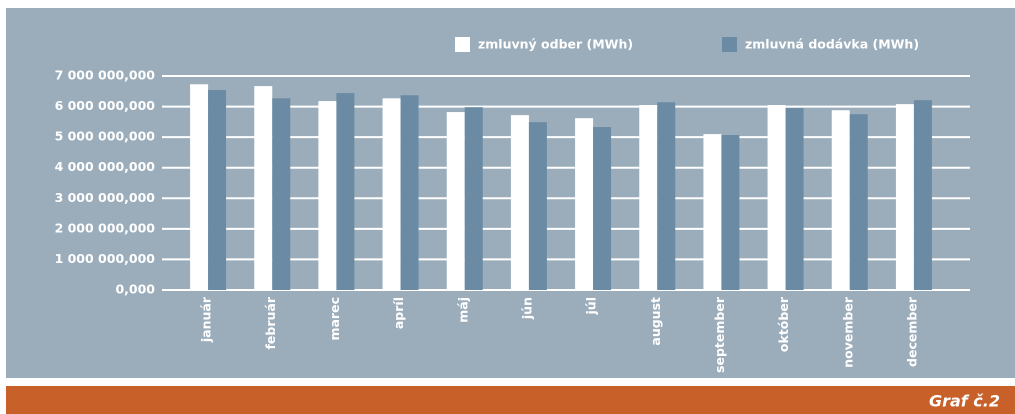 The width and height of the screenshot is (1015, 414). What do you see at coordinates (510, 400) in the screenshot?
I see `caption-band` at bounding box center [510, 400].